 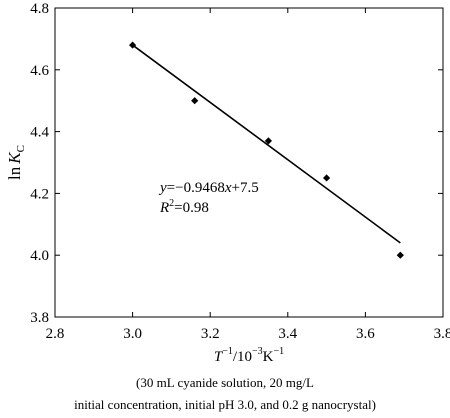 What do you see at coordinates (228, 188) in the screenshot?
I see `fit-equation-x: x` at bounding box center [228, 188].